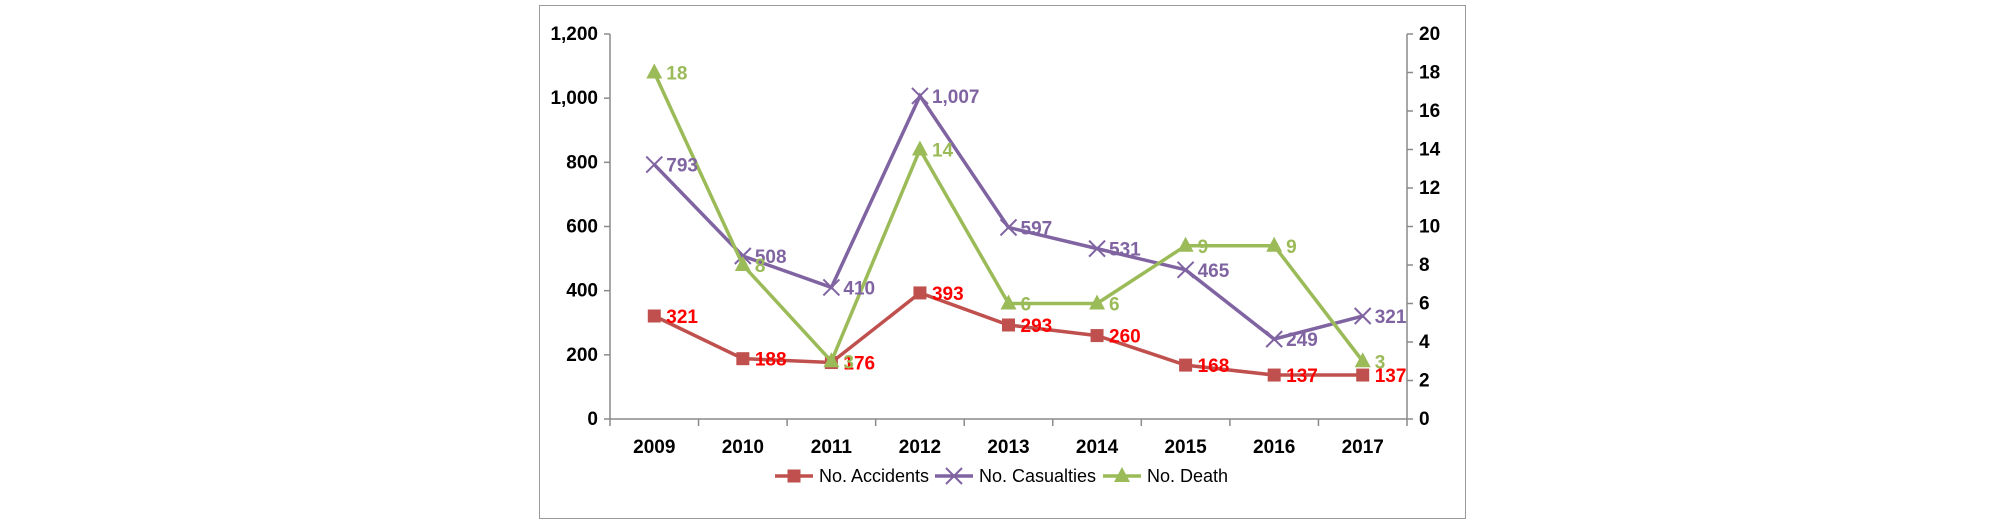 Image resolution: width=2008 pixels, height=529 pixels. I want to click on y-left-tick-label: 0, so click(592, 419).